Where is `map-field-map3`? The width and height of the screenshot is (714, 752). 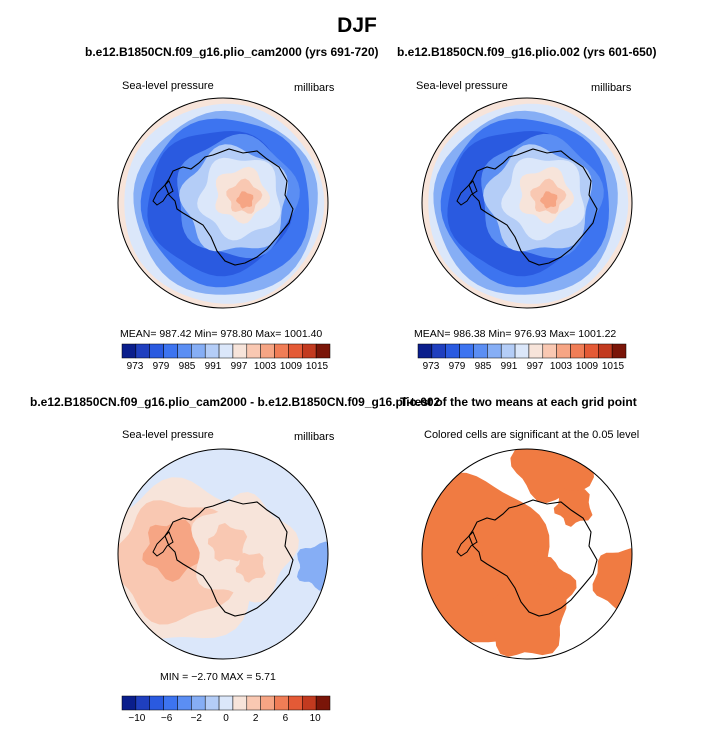 map-field-map3 is located at coordinates (223, 554).